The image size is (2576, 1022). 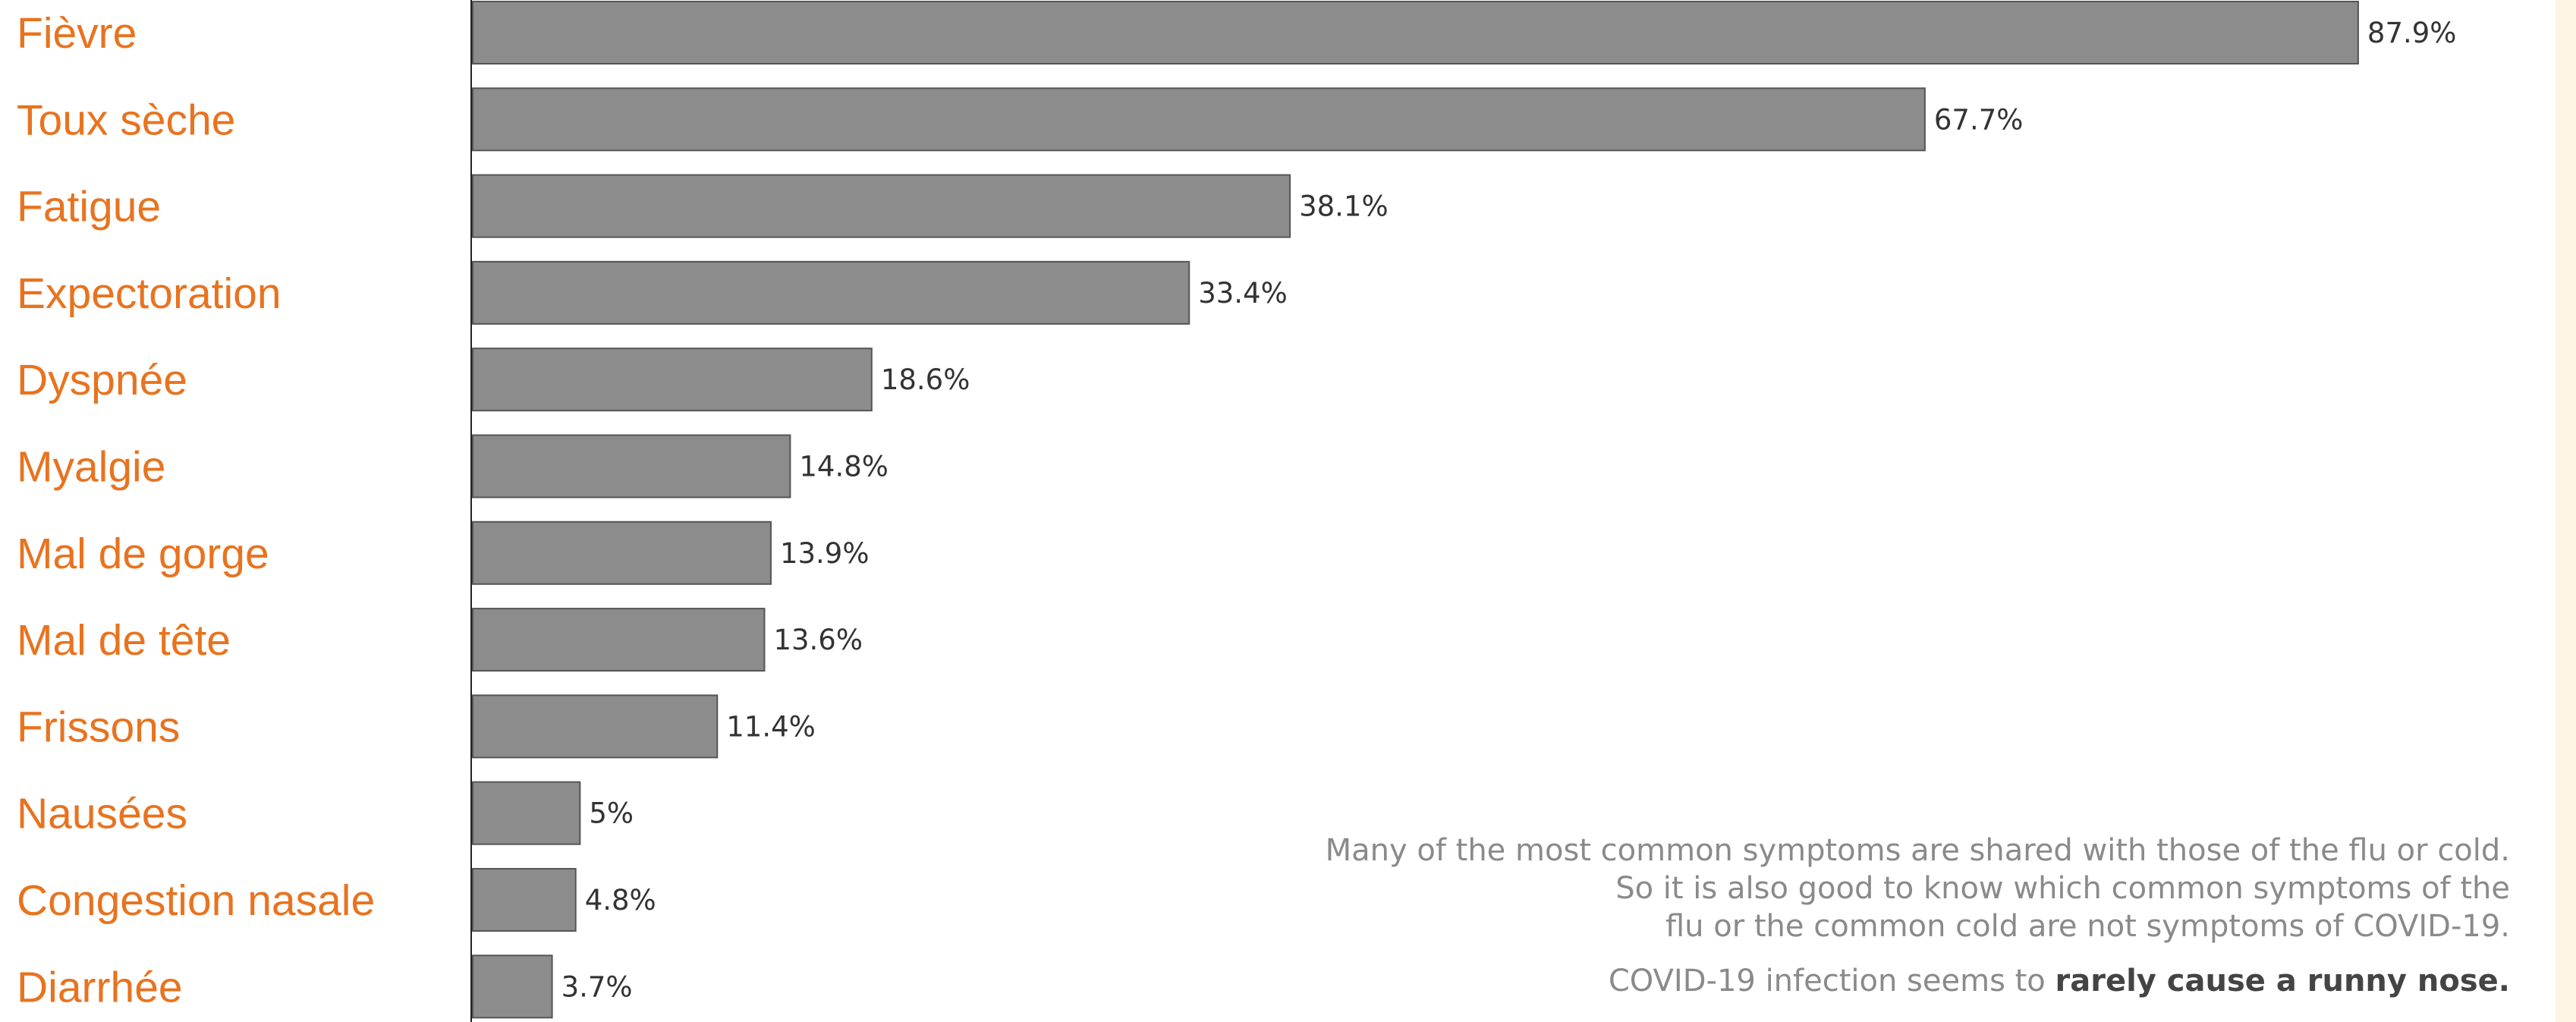 What do you see at coordinates (100, 987) in the screenshot?
I see `category-label: Diarrhée` at bounding box center [100, 987].